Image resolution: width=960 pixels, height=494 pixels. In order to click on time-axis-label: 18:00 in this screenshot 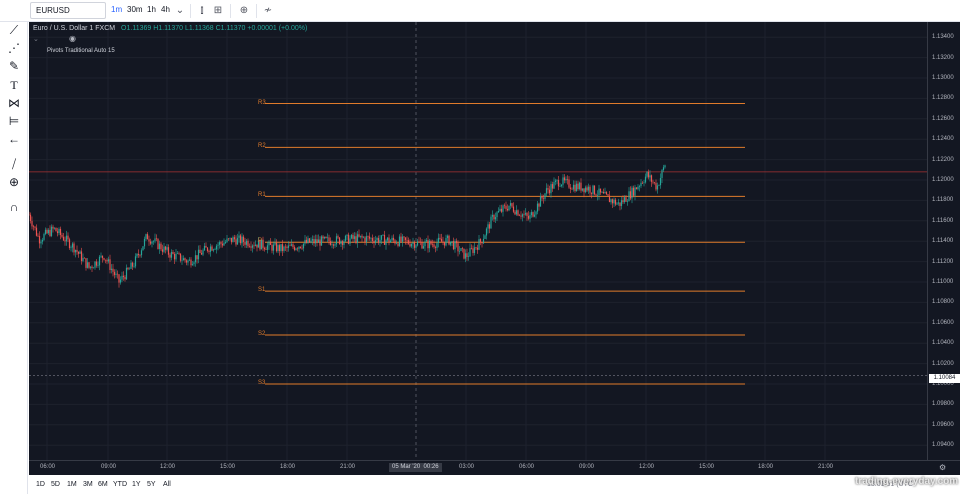, I will do `click(288, 467)`.